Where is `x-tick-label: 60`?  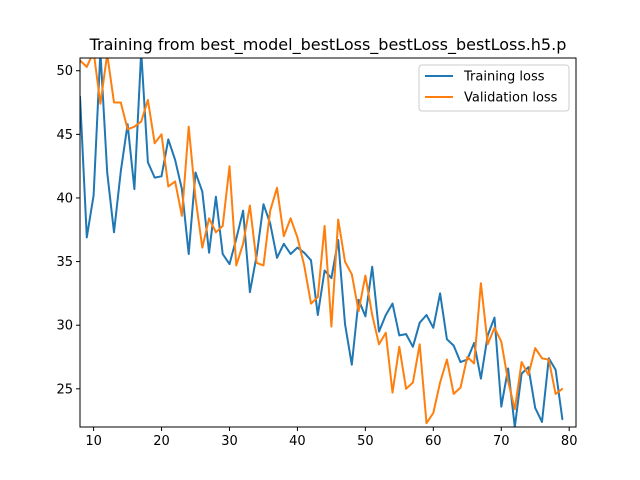
x-tick-label: 60 is located at coordinates (433, 441).